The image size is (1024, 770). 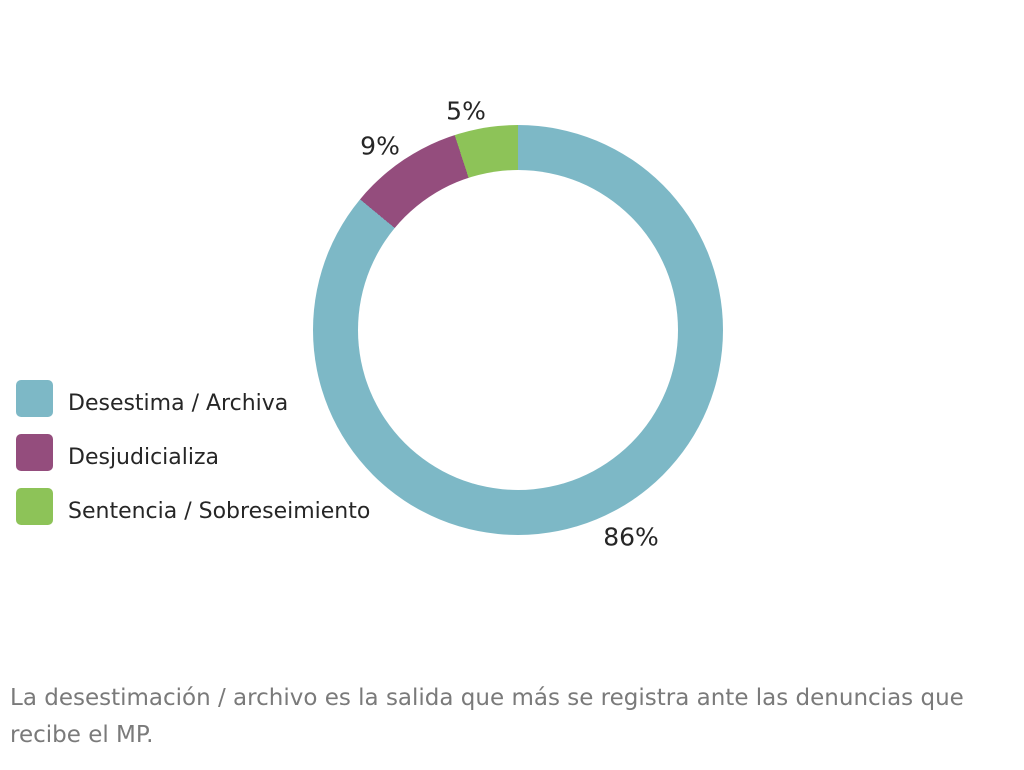 What do you see at coordinates (380, 146) in the screenshot?
I see `slice-label-desjudicializa: 9%` at bounding box center [380, 146].